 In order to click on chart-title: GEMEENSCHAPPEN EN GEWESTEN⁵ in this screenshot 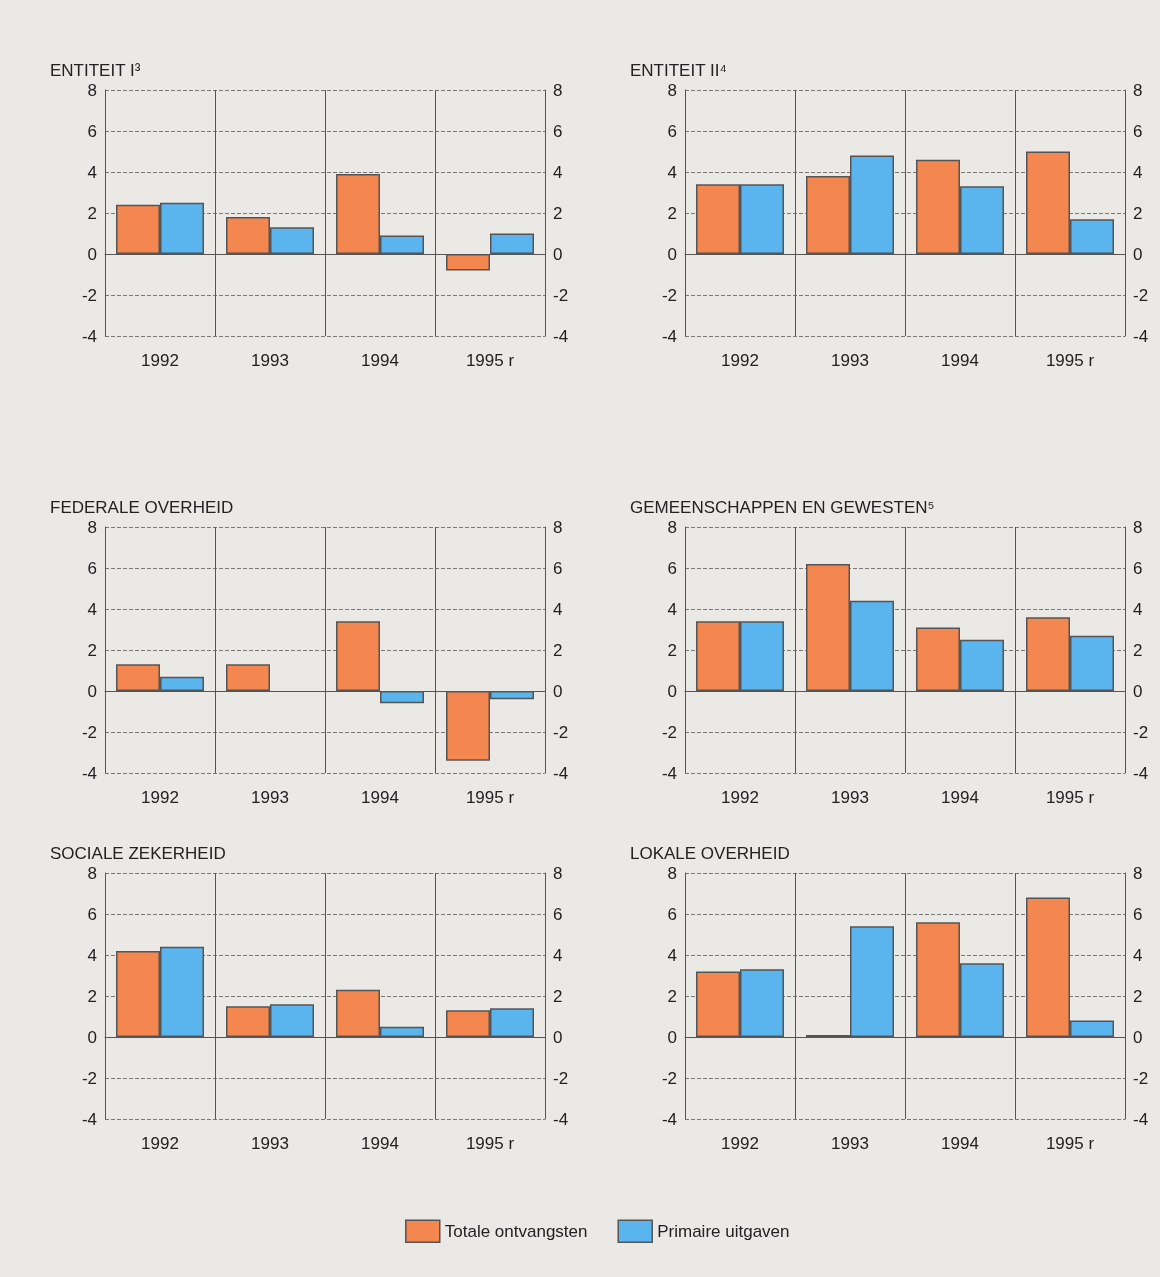, I will do `click(782, 507)`.